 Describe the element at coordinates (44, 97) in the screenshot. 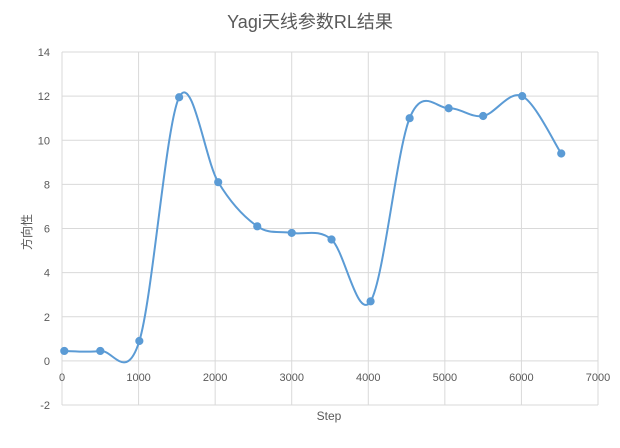

I see `y-tick-label: 12` at that location.